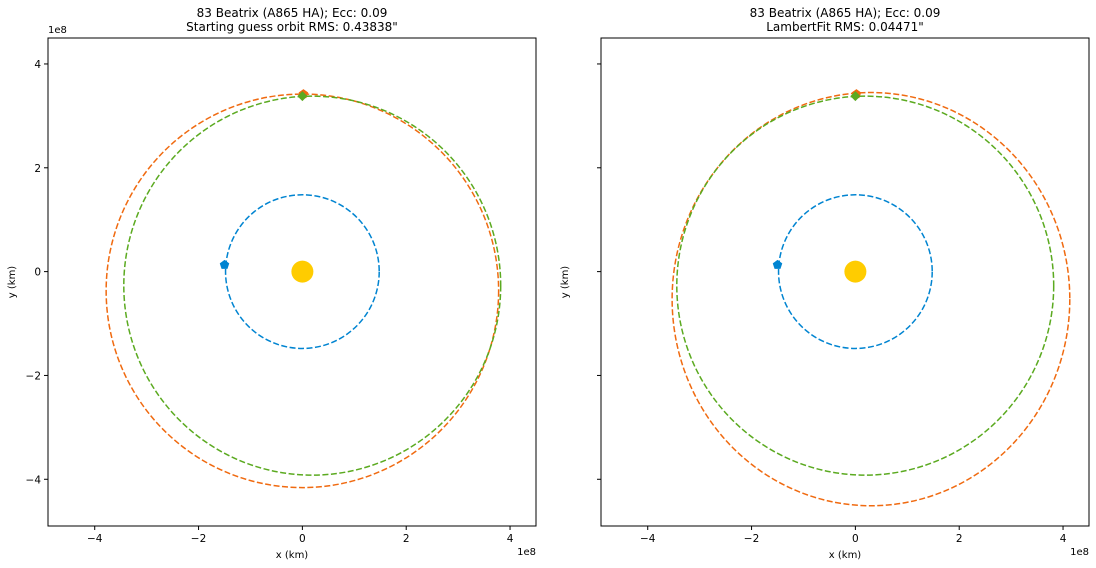 Image resolution: width=1096 pixels, height=568 pixels. Describe the element at coordinates (37, 273) in the screenshot. I see `chart-1-ytick-label: 0` at that location.